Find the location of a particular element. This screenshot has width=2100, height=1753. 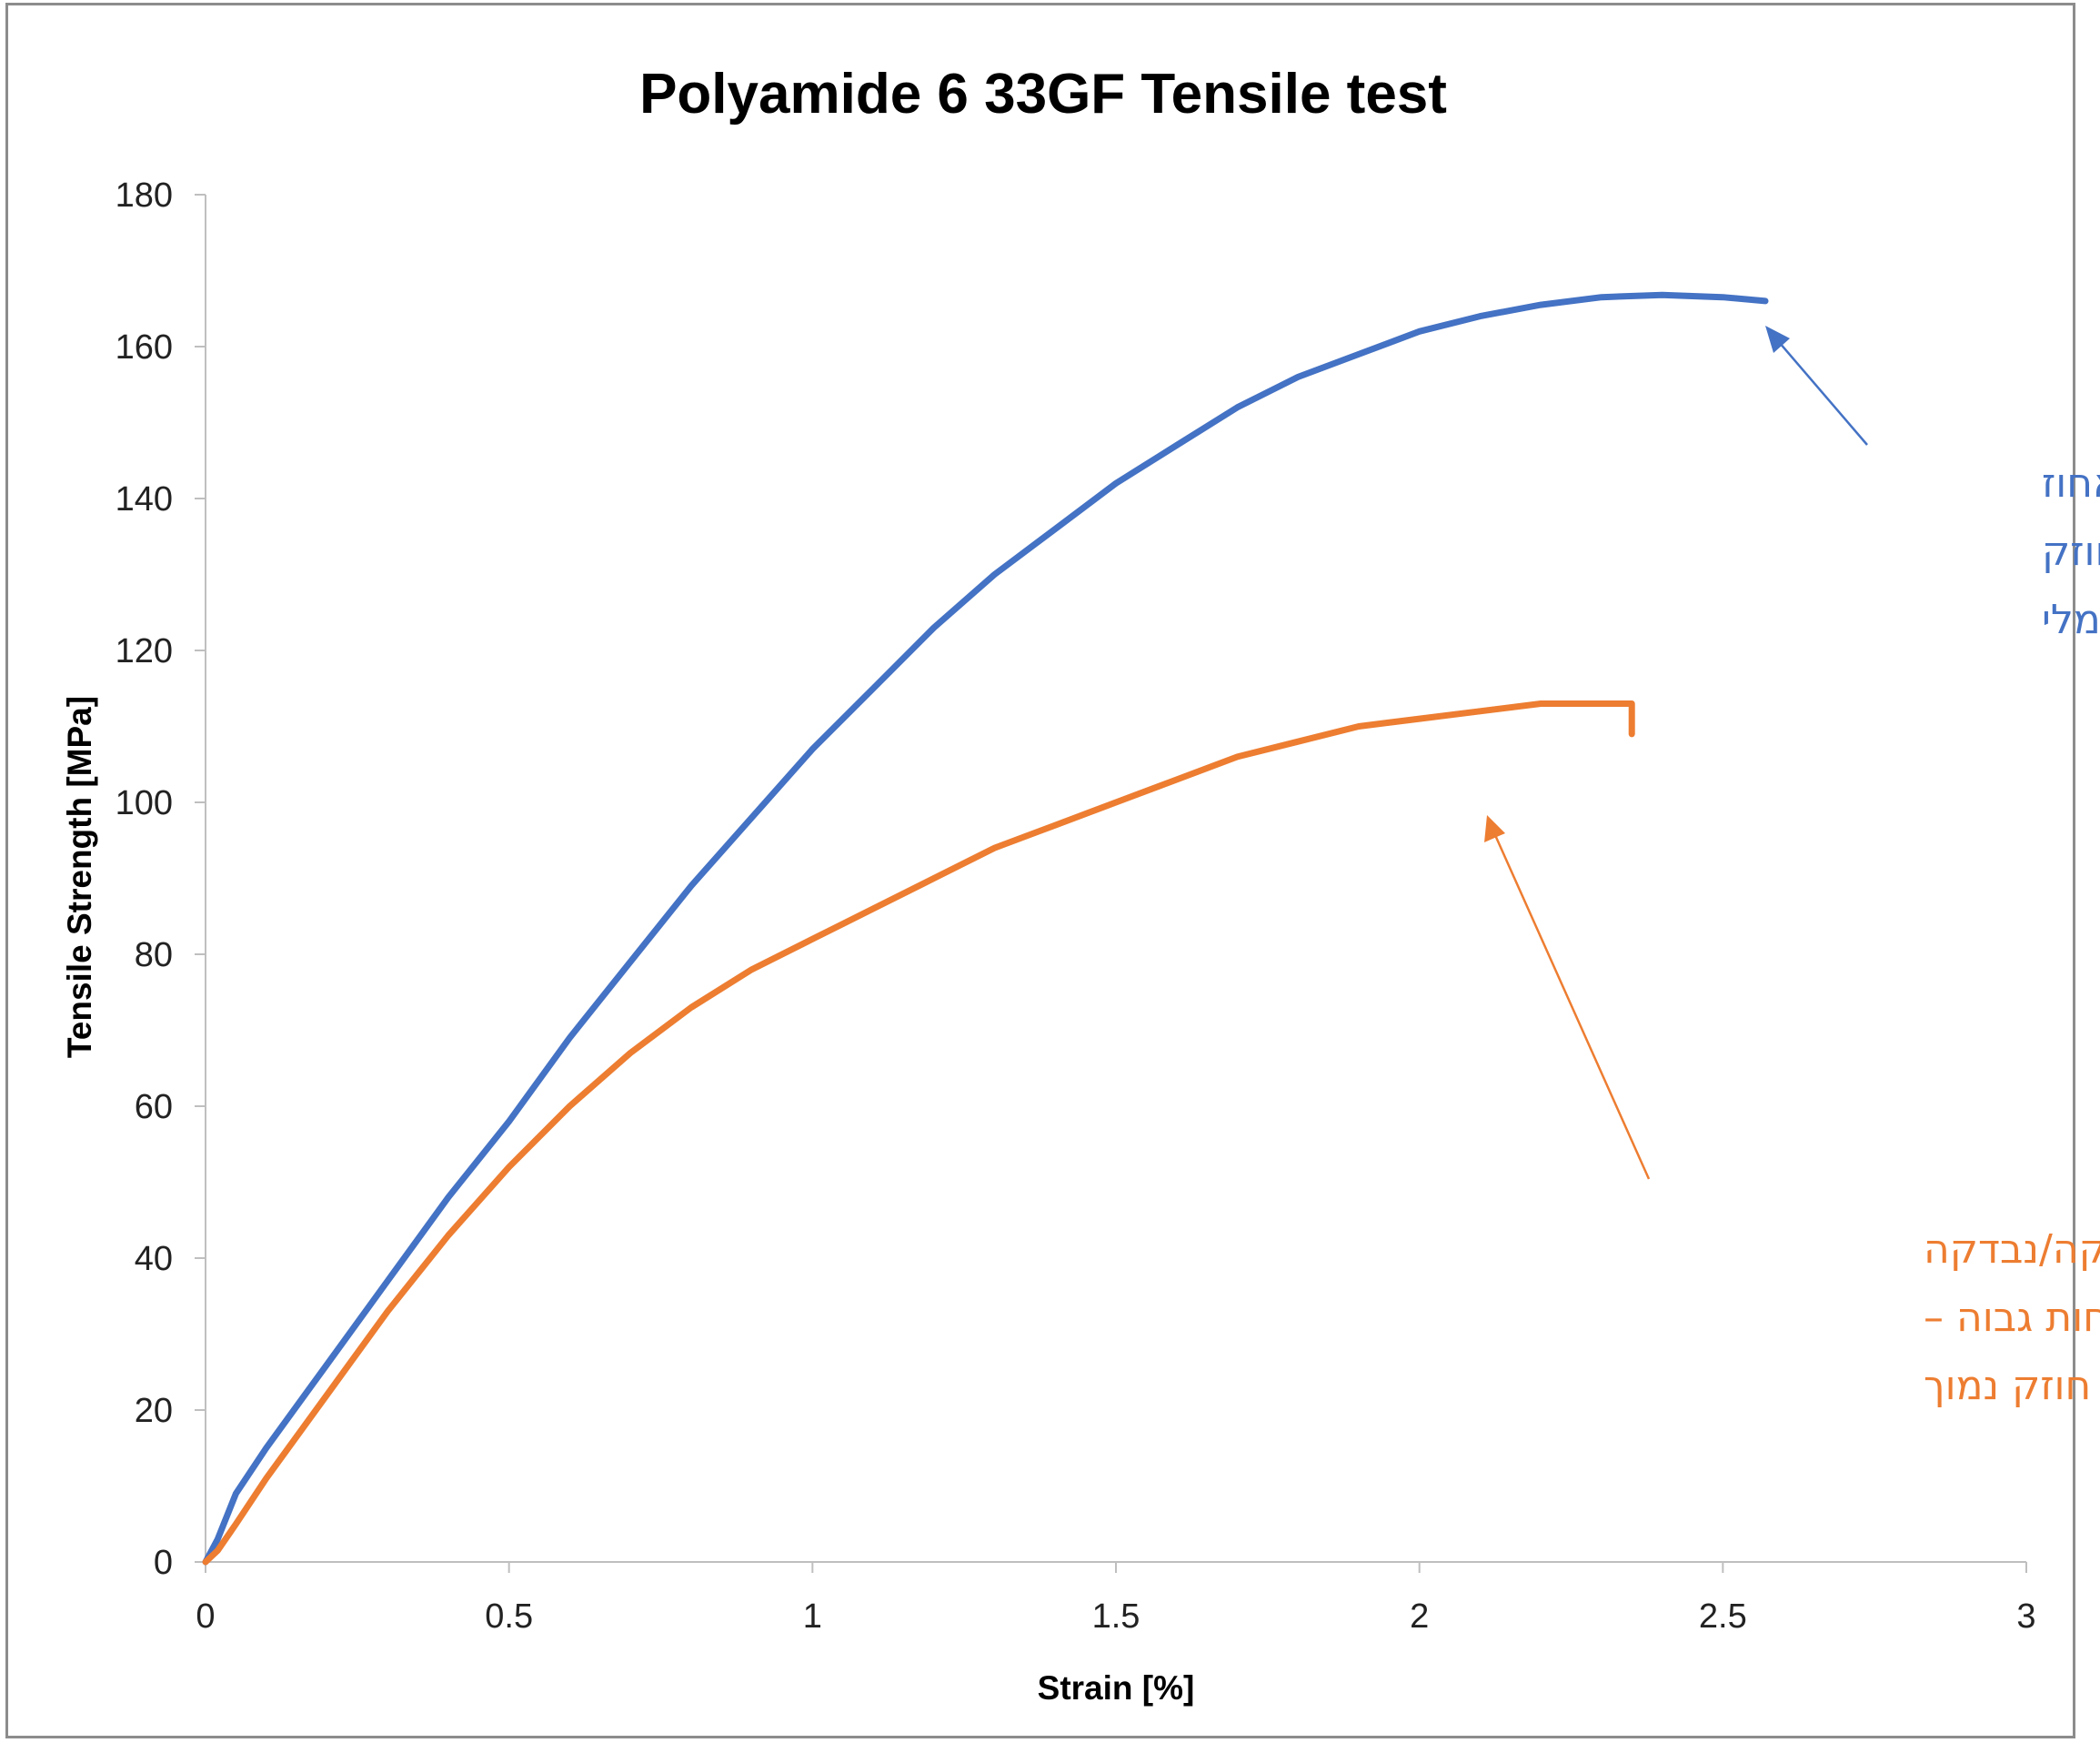

y-tick-label: 80 is located at coordinates (154, 955).